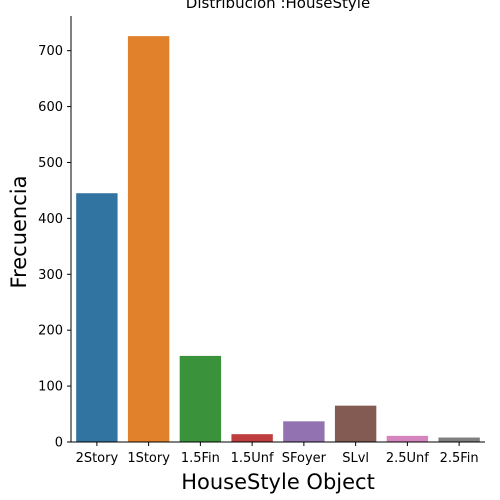 The image size is (500, 500). Describe the element at coordinates (59, 443) in the screenshot. I see `y-tick-label: 0` at that location.